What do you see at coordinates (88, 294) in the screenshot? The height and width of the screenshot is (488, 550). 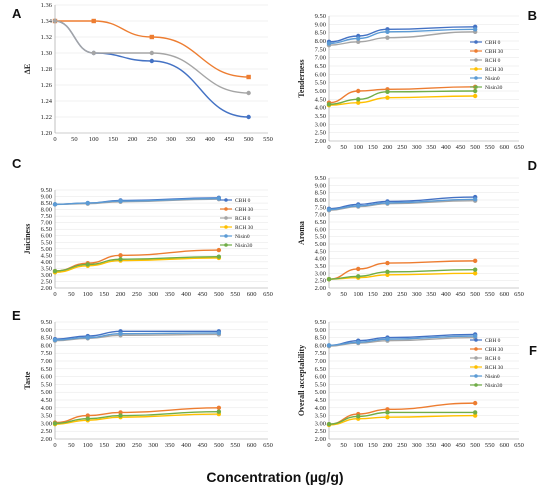 I see `x-tick-label: 100` at bounding box center [88, 294].